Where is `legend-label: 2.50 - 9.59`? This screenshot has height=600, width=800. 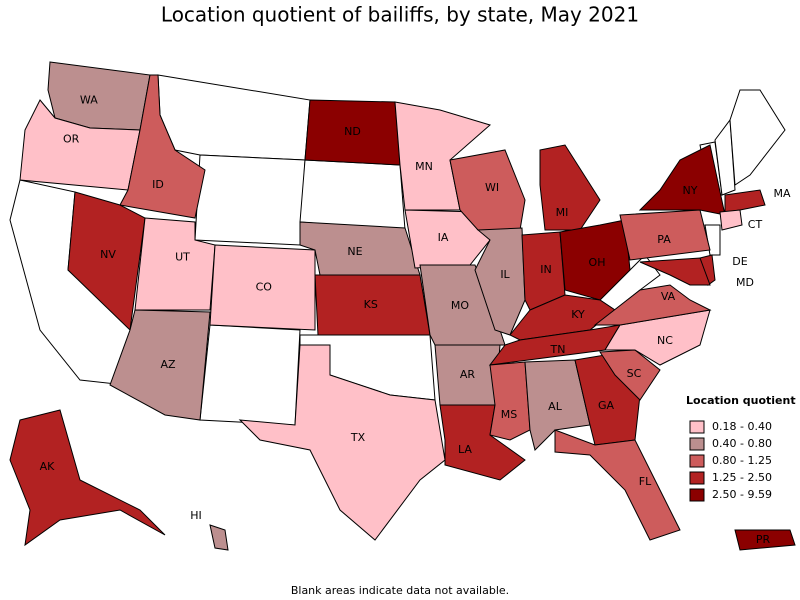 legend-label: 2.50 - 9.59 is located at coordinates (742, 494).